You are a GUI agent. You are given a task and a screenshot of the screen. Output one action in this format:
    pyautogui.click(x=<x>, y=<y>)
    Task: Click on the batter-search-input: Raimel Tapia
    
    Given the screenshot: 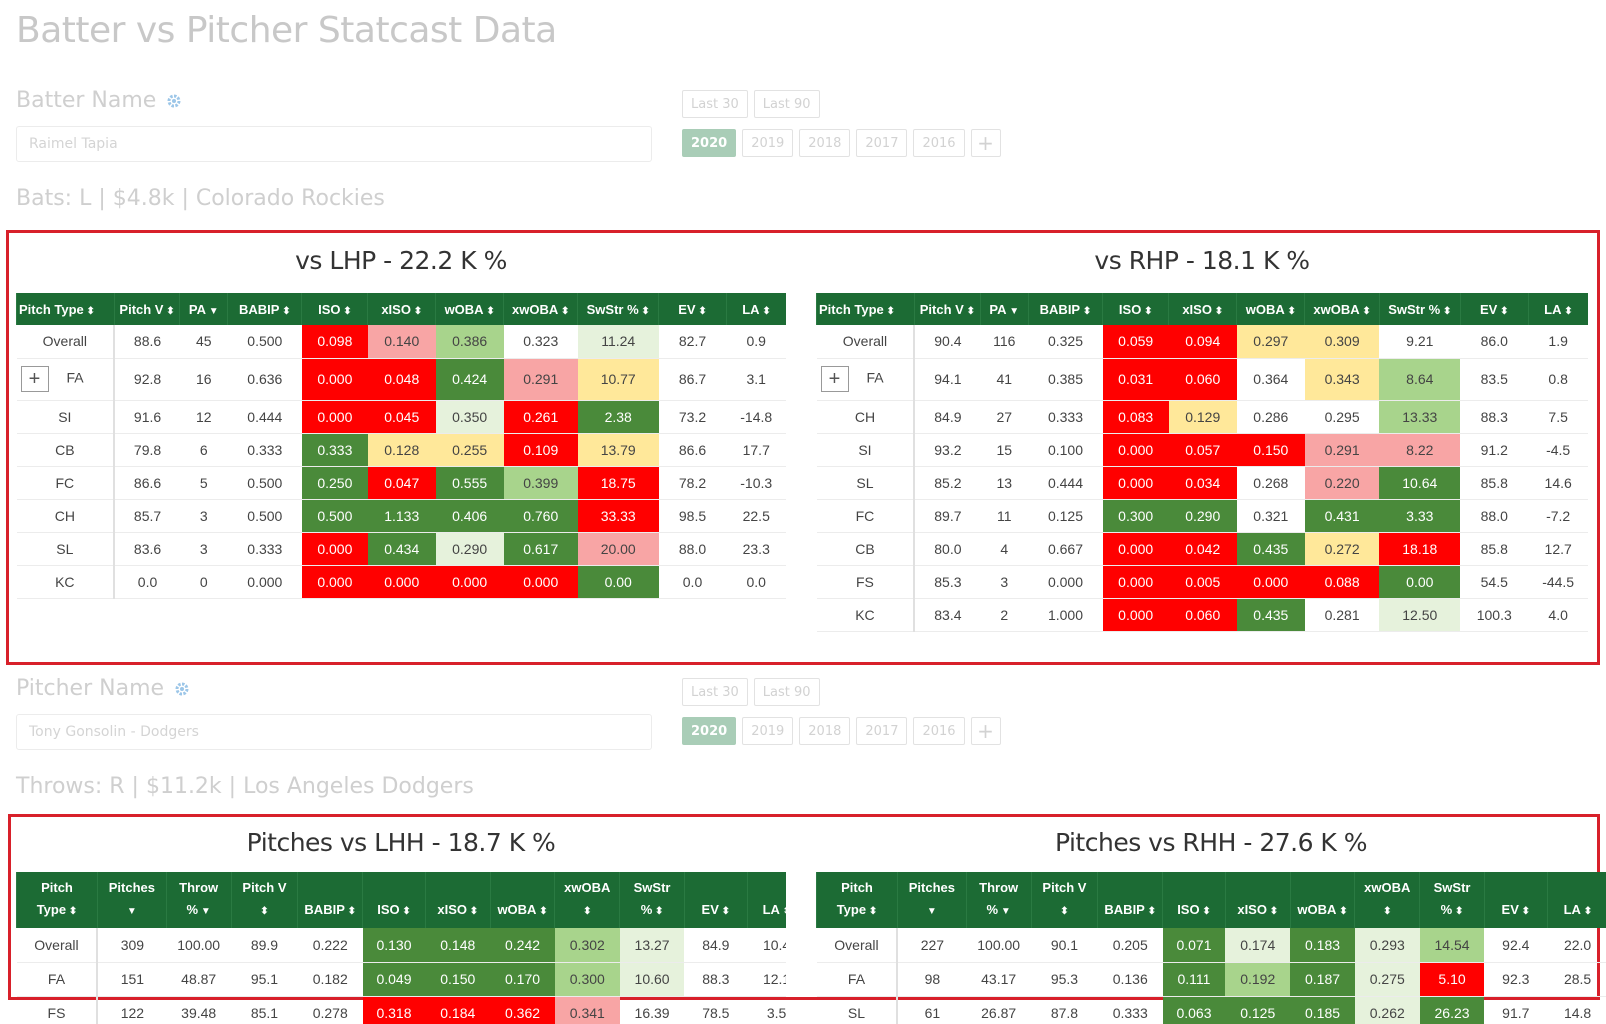 What is the action you would take?
    pyautogui.click(x=334, y=144)
    